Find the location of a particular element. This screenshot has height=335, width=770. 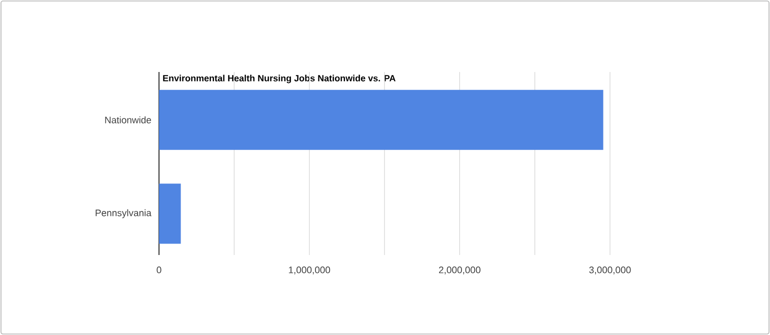

y-tick-label: Nationwide is located at coordinates (128, 120).